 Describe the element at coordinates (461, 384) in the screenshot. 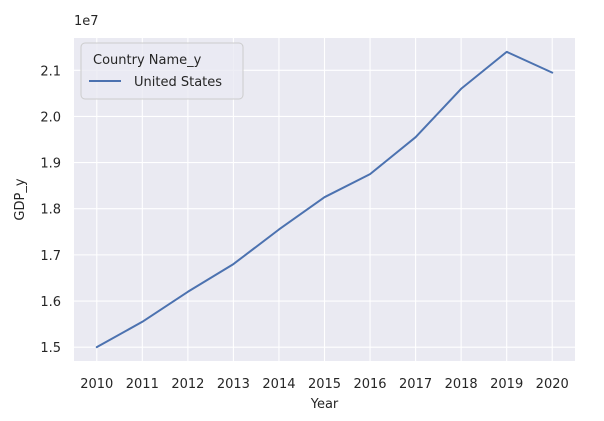

I see `x-tick-label-2018: 2018` at that location.